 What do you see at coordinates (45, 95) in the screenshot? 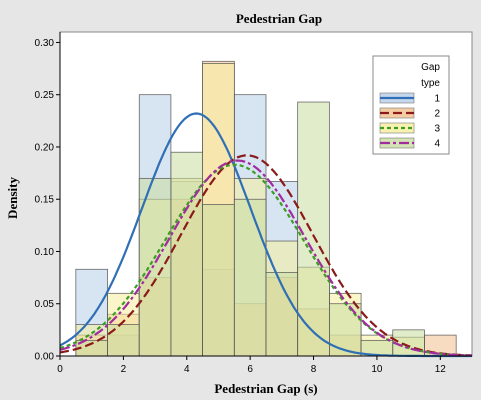
I see `y-tick-label-0.25: 0.25` at bounding box center [45, 95].